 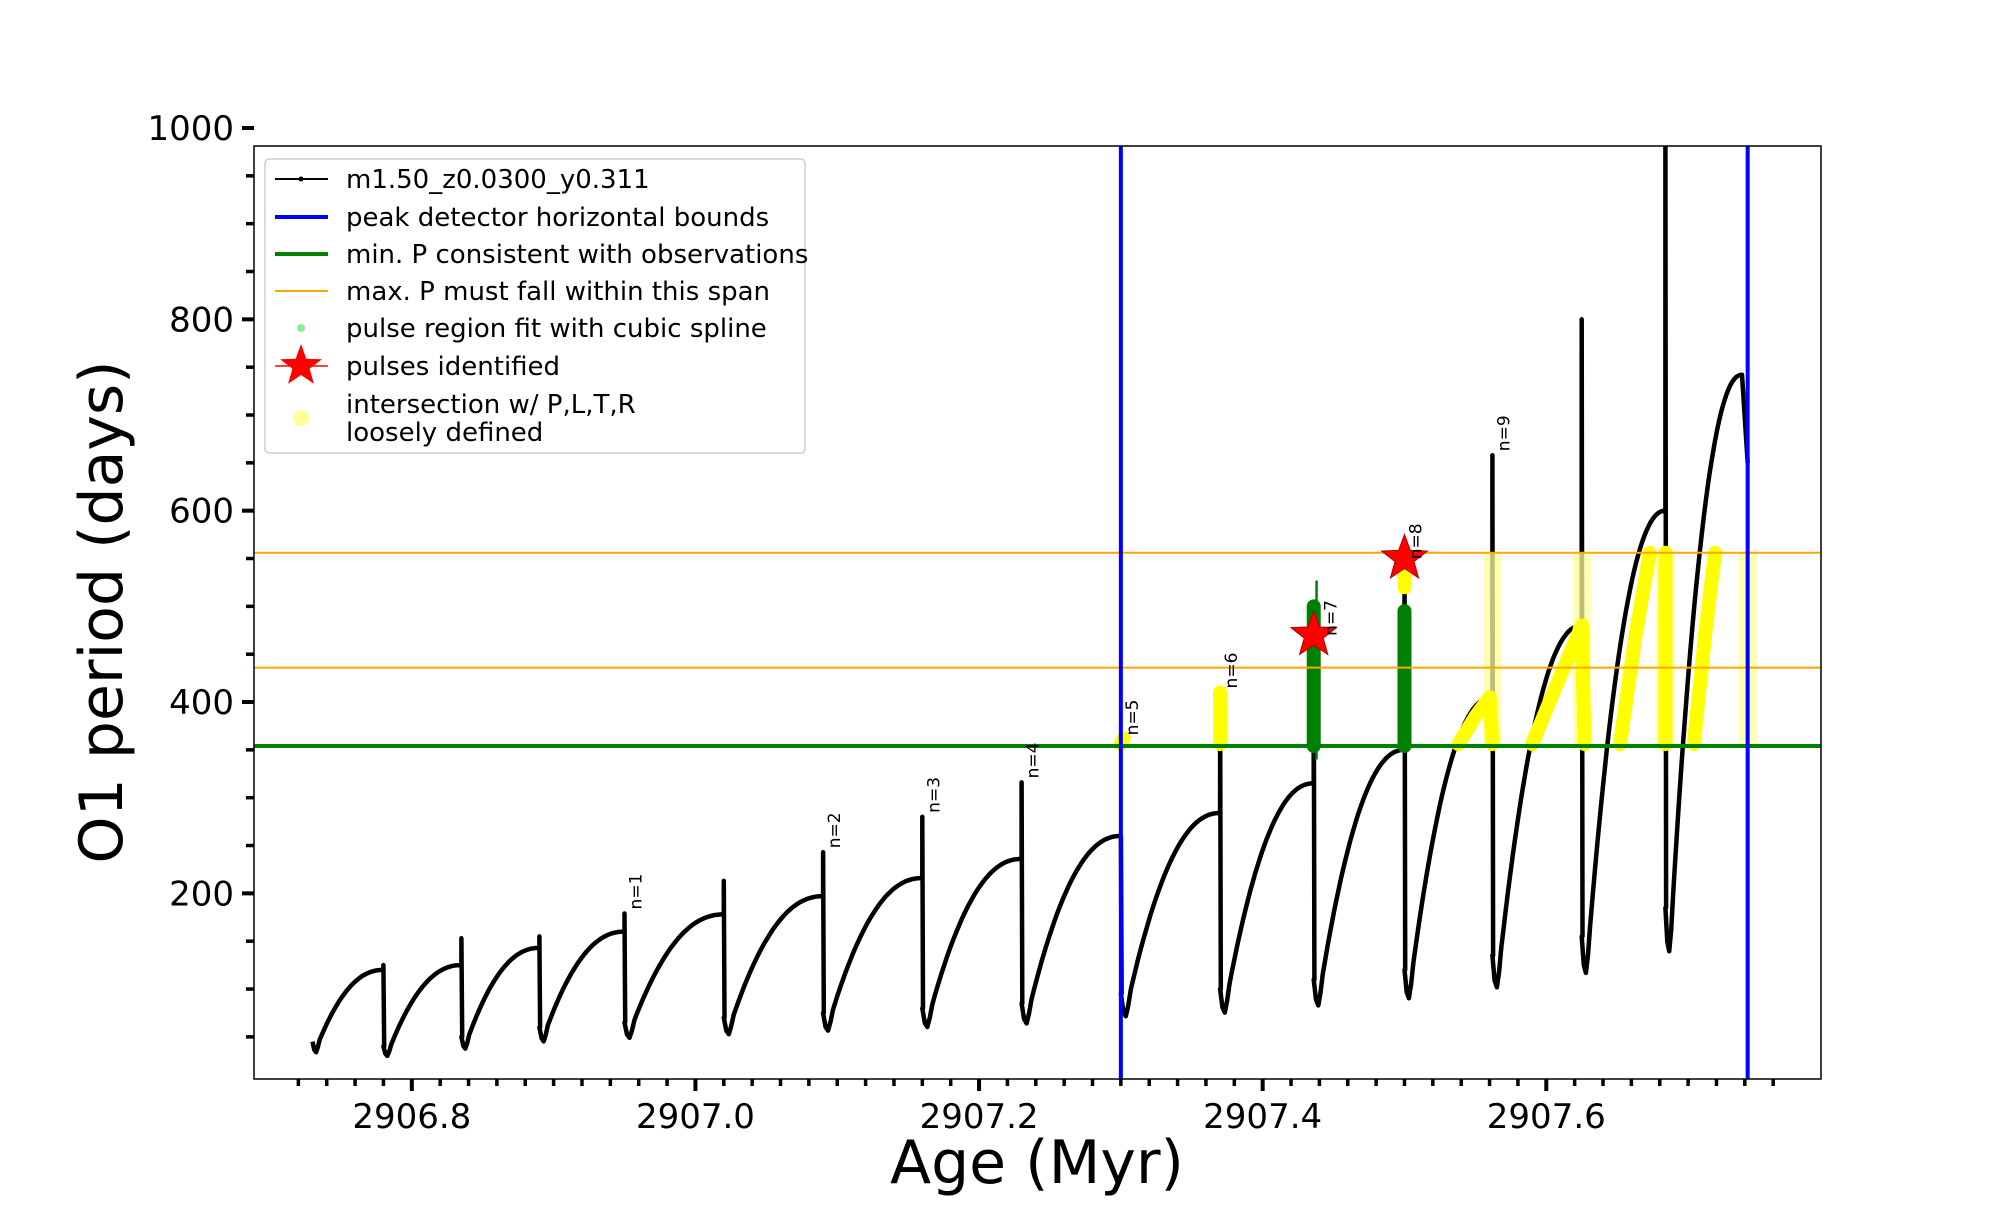 What do you see at coordinates (934, 795) in the screenshot?
I see `pulse-label: n=3` at bounding box center [934, 795].